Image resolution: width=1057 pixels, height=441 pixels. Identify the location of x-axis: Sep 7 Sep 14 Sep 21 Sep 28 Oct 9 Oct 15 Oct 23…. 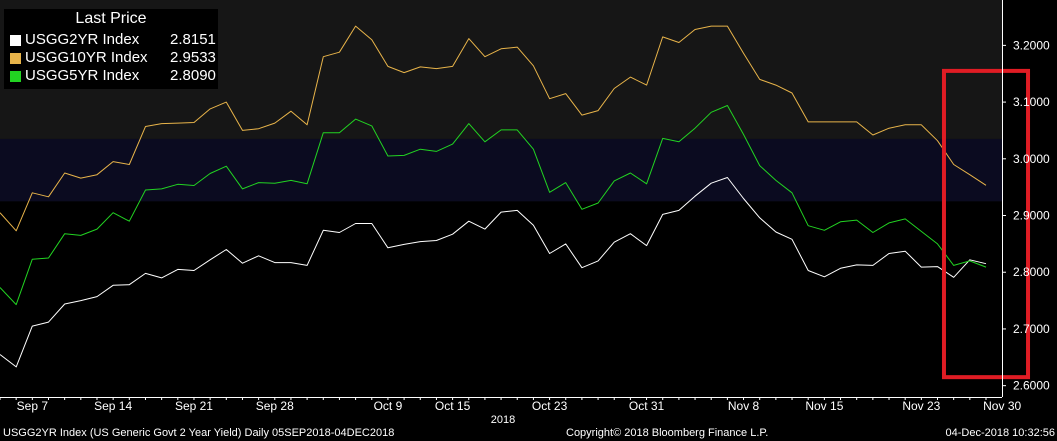
(510, 411).